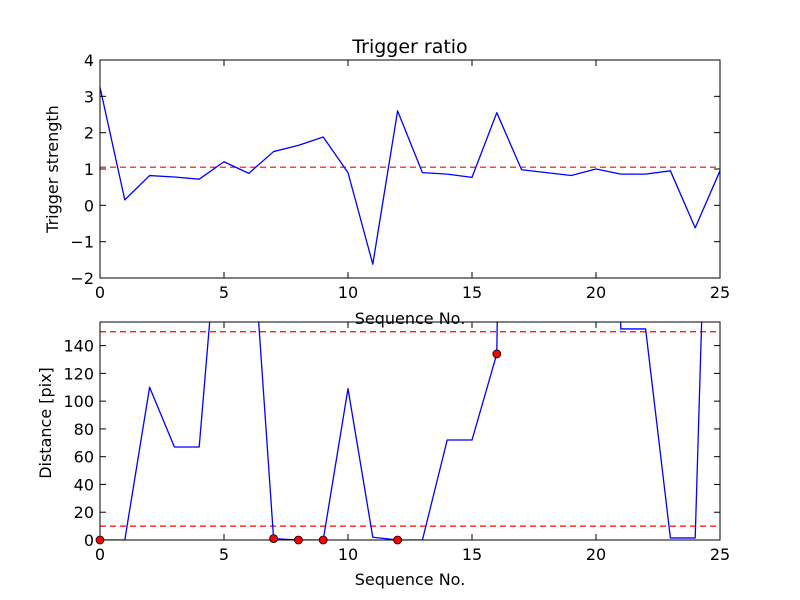 This screenshot has width=800, height=600. Describe the element at coordinates (89, 96) in the screenshot. I see `y-tick-label: 3` at that location.